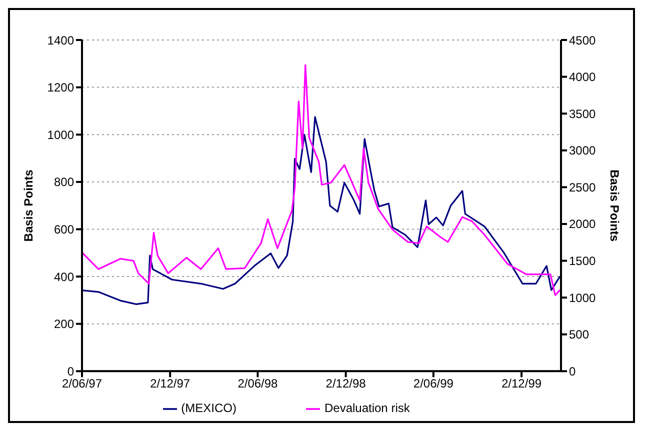 Image resolution: width=645 pixels, height=433 pixels. Describe the element at coordinates (582, 151) in the screenshot. I see `y2-tick-label: 3000` at that location.